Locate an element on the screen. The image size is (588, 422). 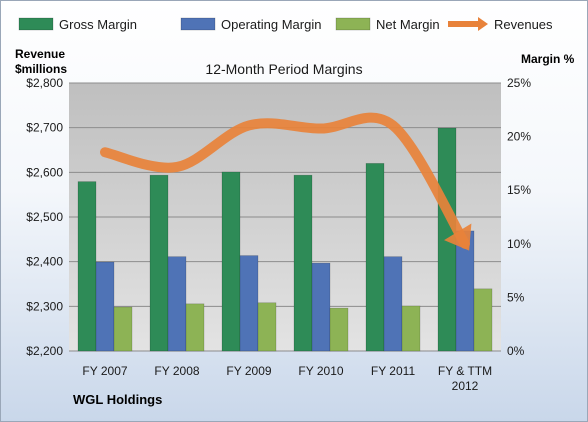
legend-label: Net Margin is located at coordinates (408, 24).